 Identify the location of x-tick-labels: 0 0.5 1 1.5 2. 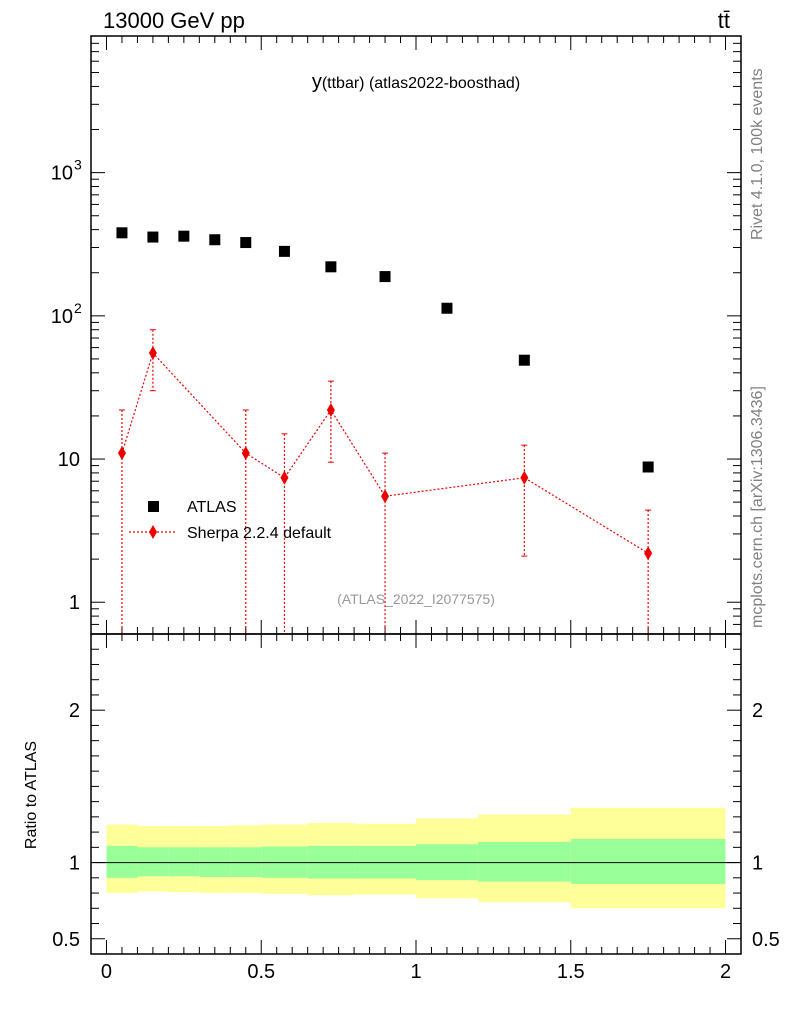
(416, 972).